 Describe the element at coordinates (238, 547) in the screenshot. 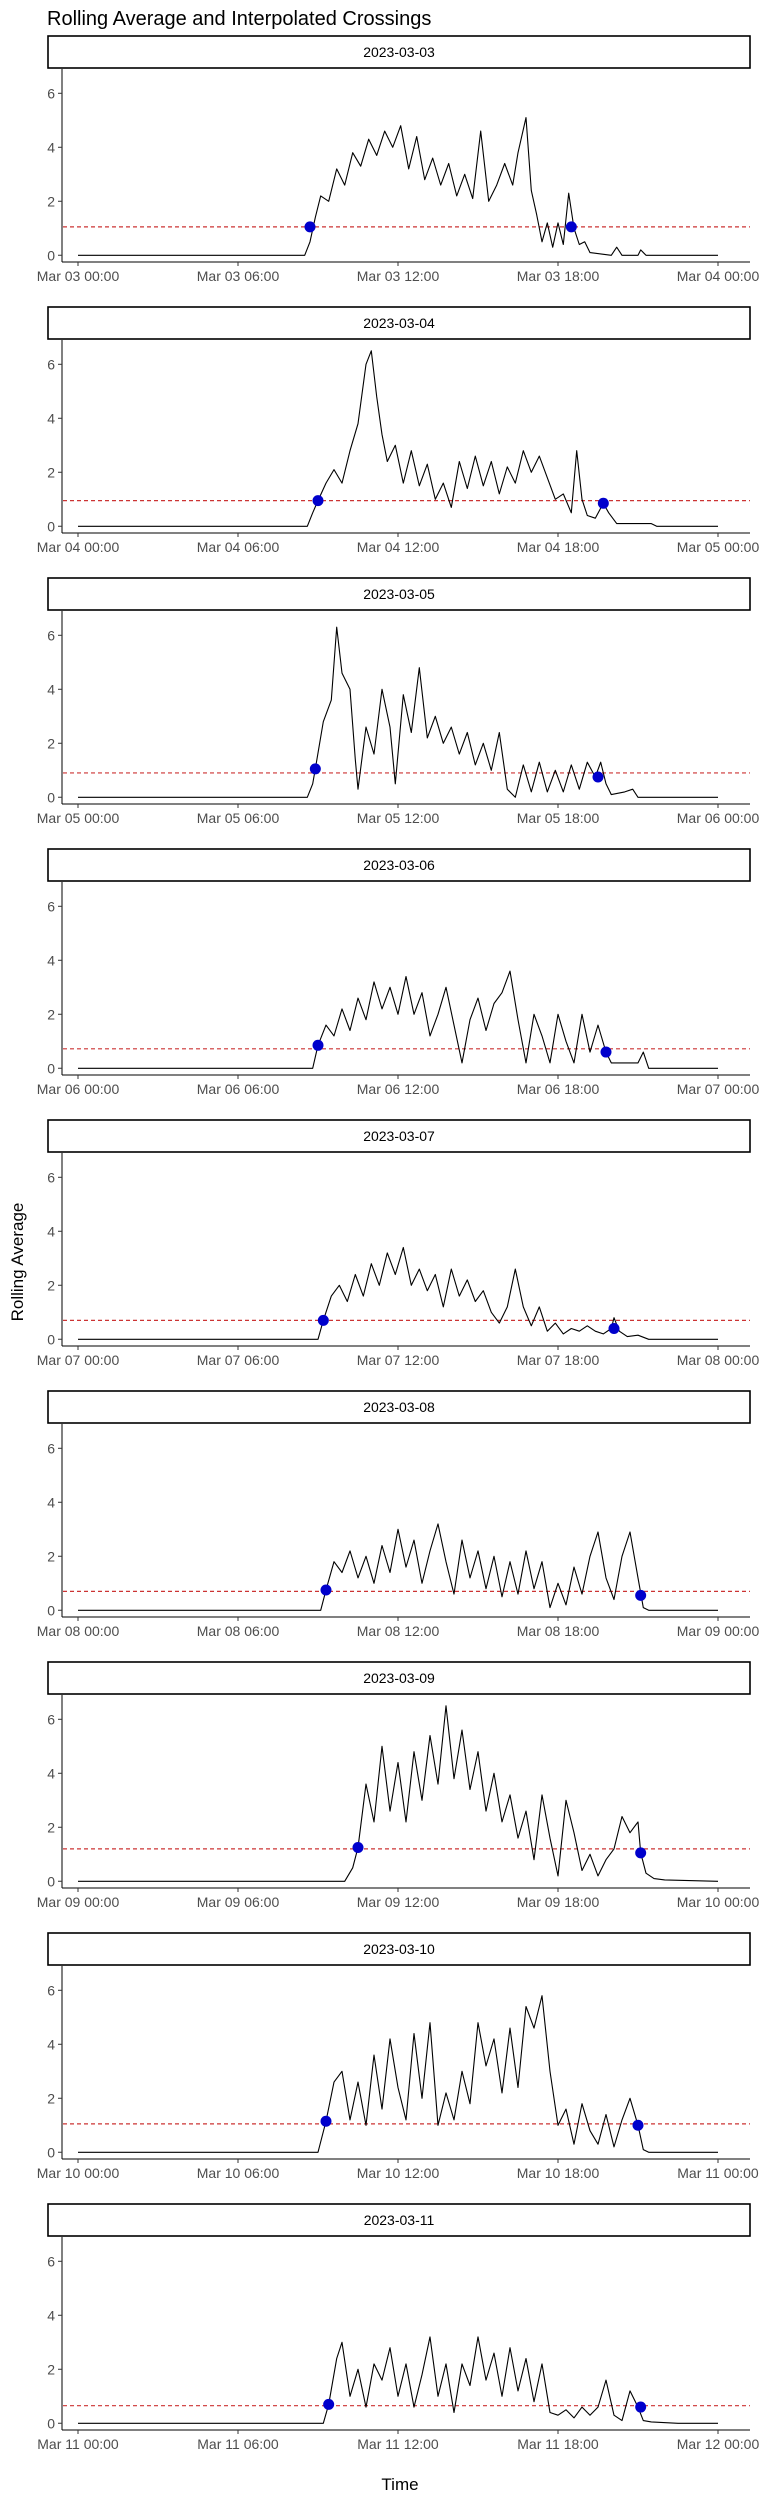

I see `x-tick-label: Mar 04 06:00` at that location.